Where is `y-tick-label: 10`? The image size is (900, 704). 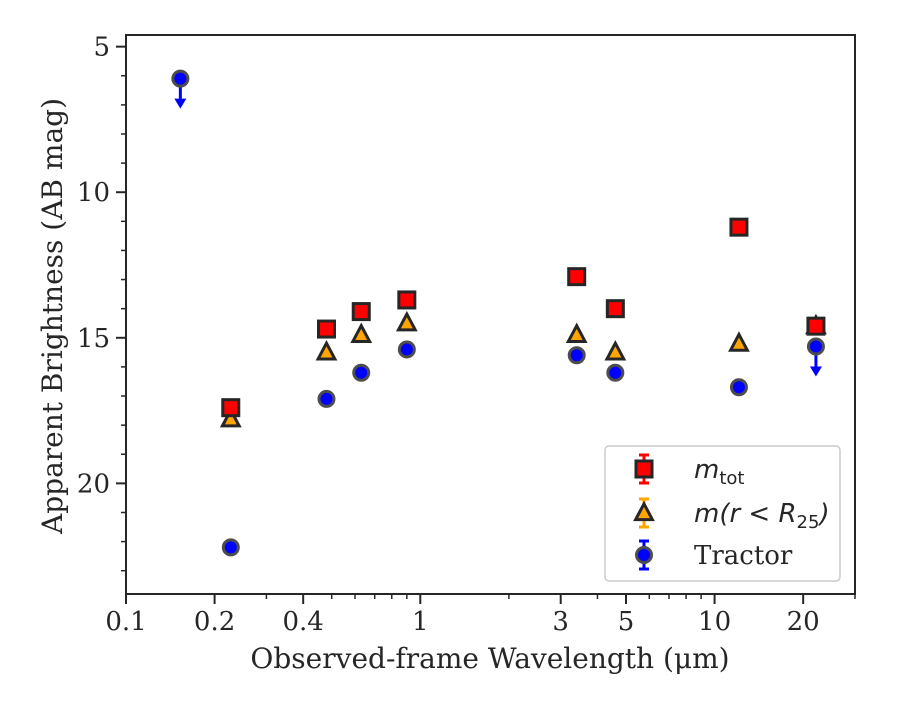
y-tick-label: 10 is located at coordinates (93, 193).